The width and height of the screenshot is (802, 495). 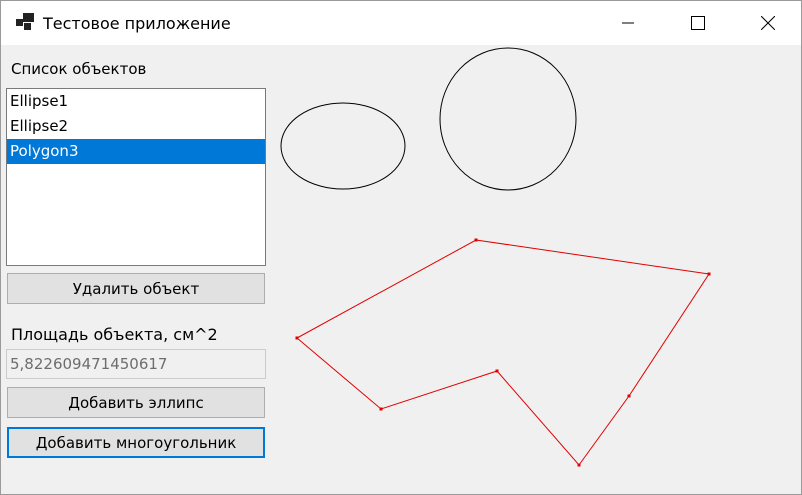 What do you see at coordinates (343, 146) in the screenshot?
I see `shape-ellipse1` at bounding box center [343, 146].